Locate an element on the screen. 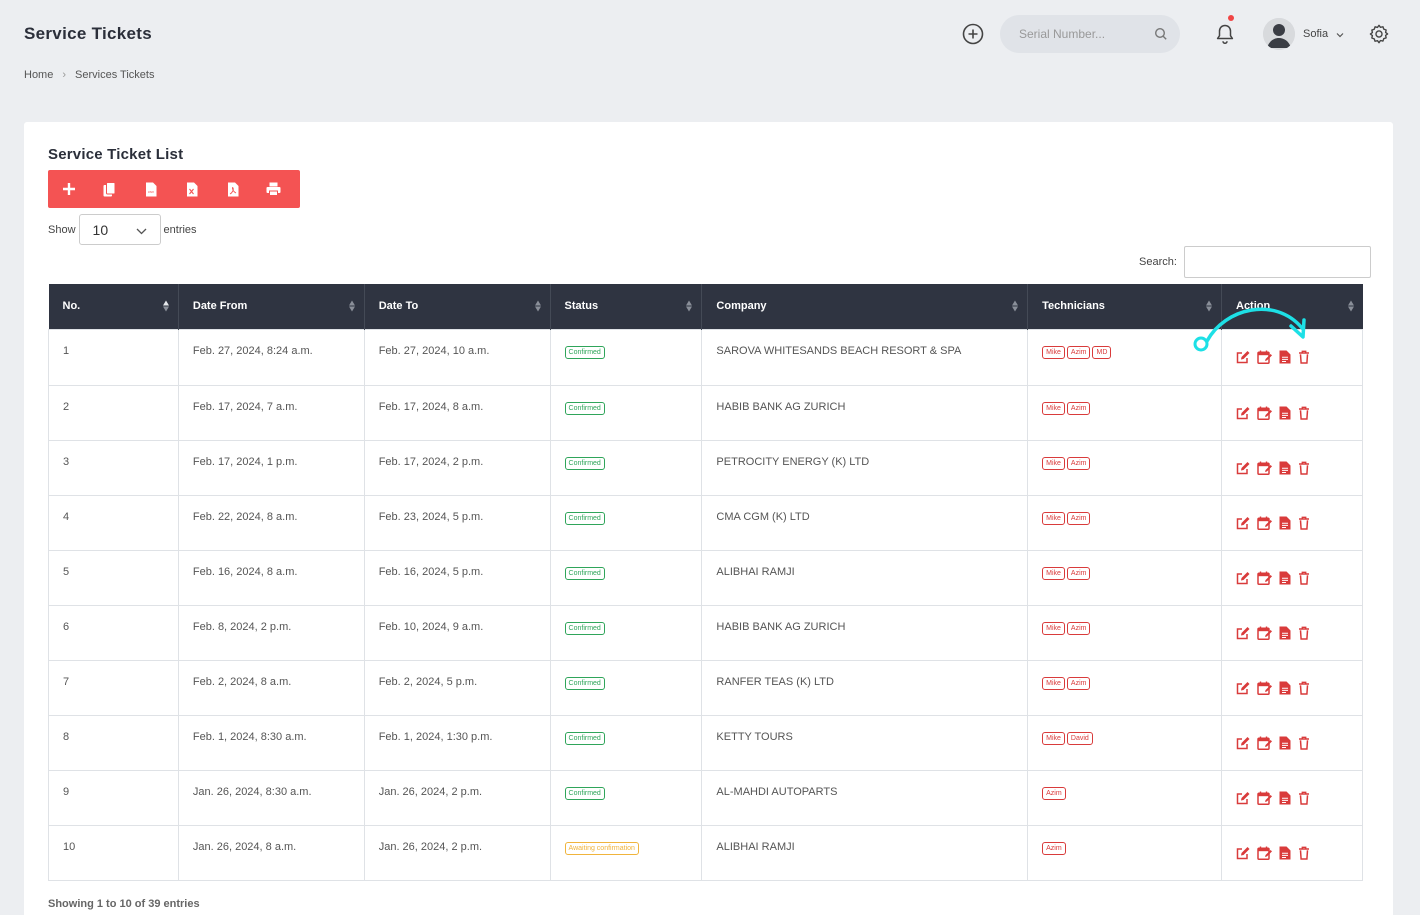  serial-search is located at coordinates (1090, 34).